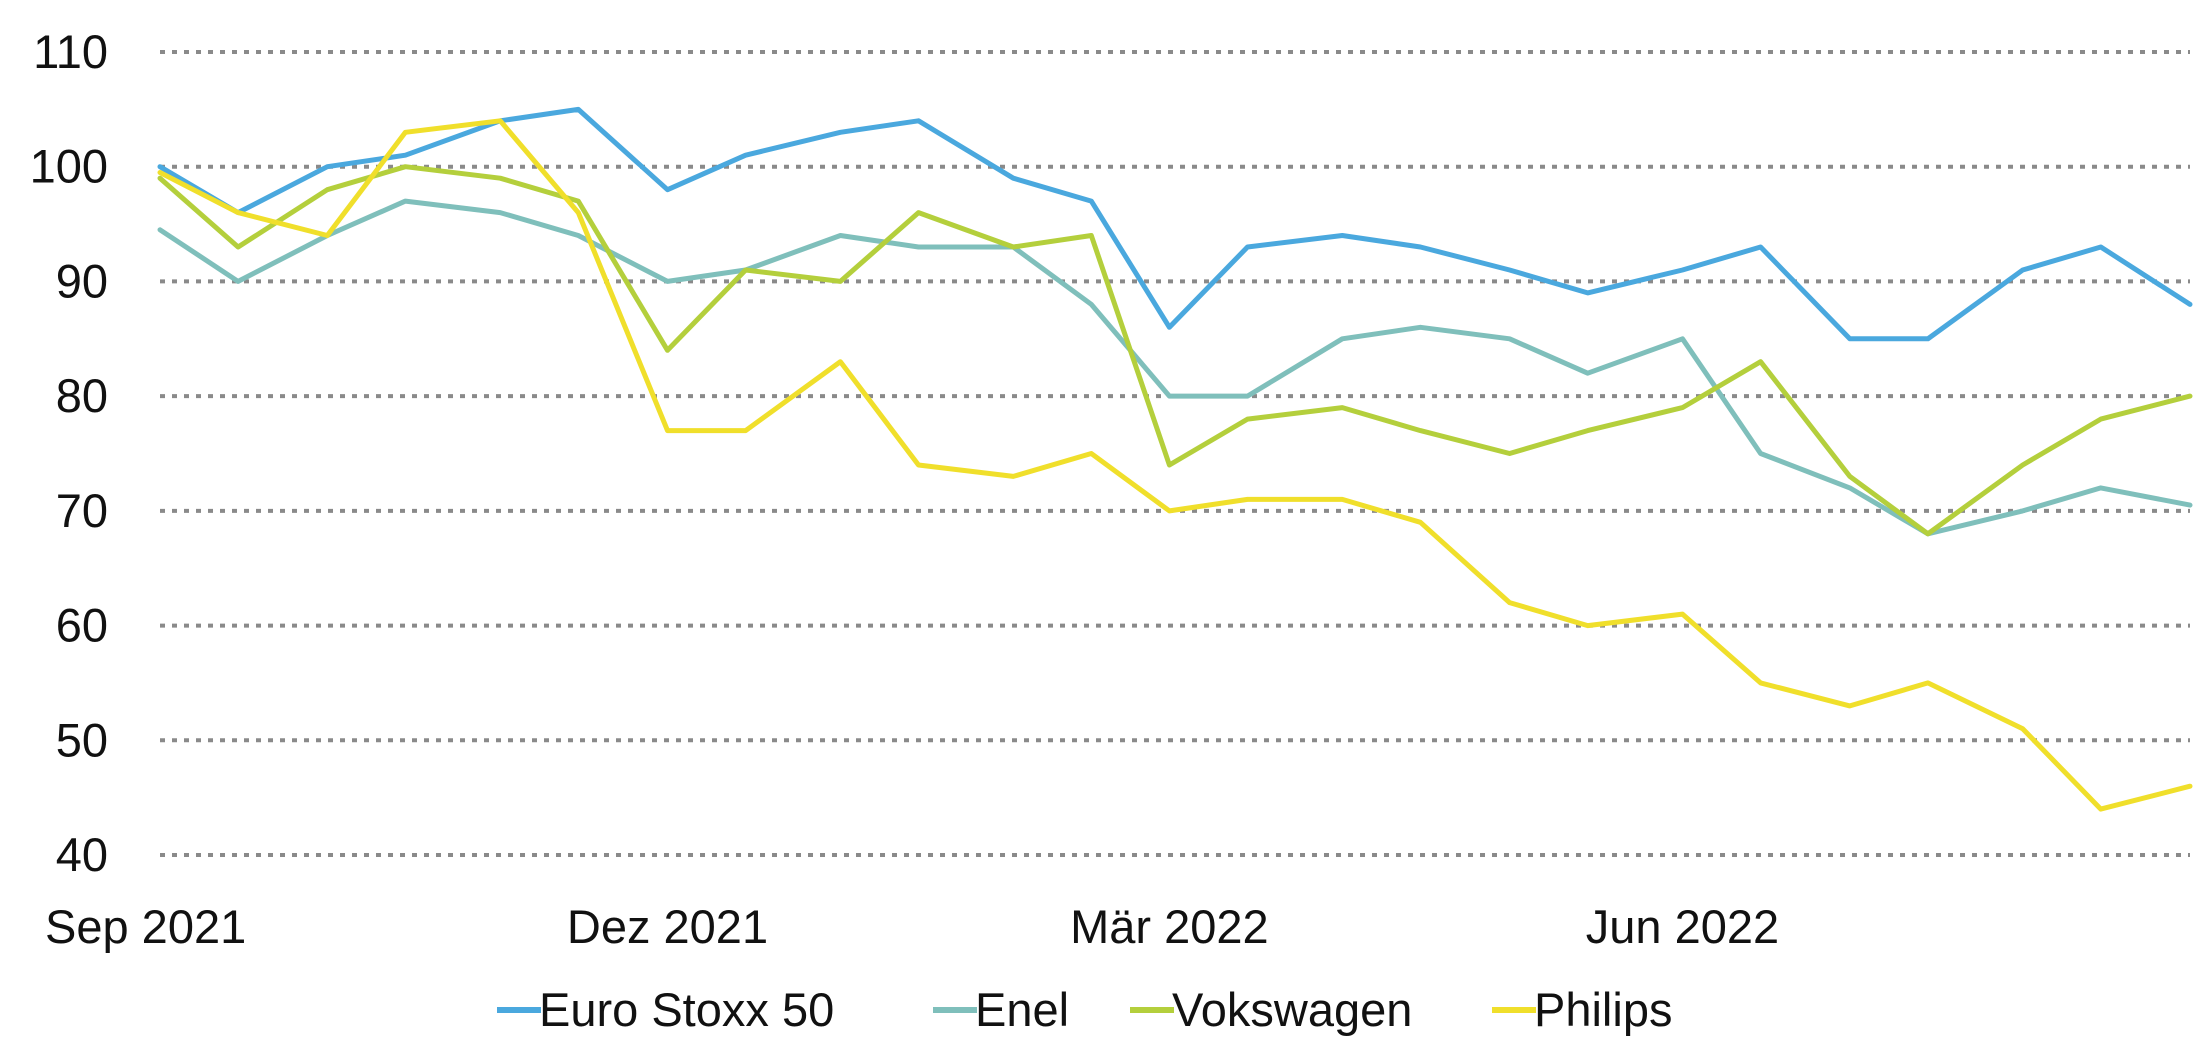 Image resolution: width=2200 pixels, height=1060 pixels. Describe the element at coordinates (667, 926) in the screenshot. I see `x-tick-label: Dez 2021` at that location.